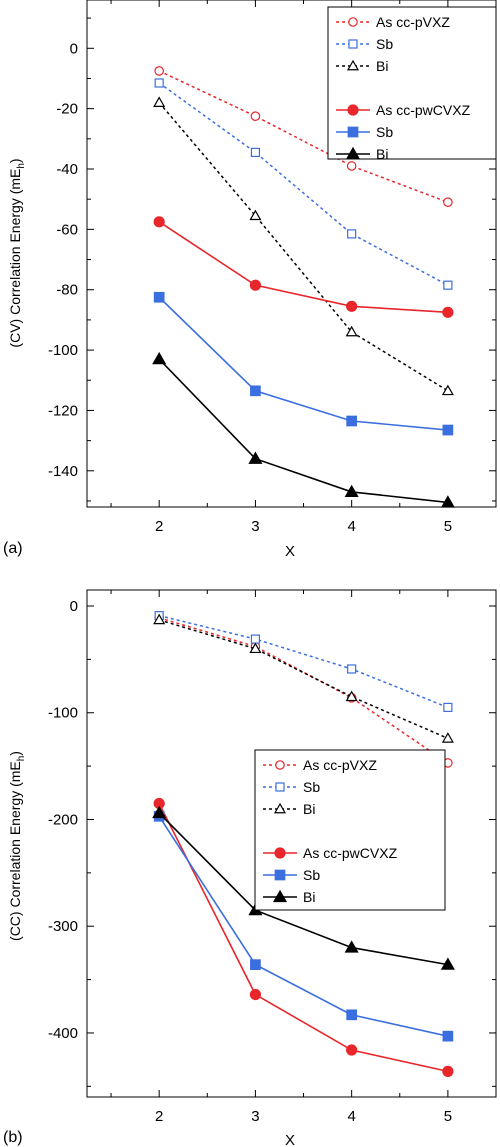 The image size is (500, 1147). I want to click on panel-a-x-tick-label: 2, so click(159, 526).